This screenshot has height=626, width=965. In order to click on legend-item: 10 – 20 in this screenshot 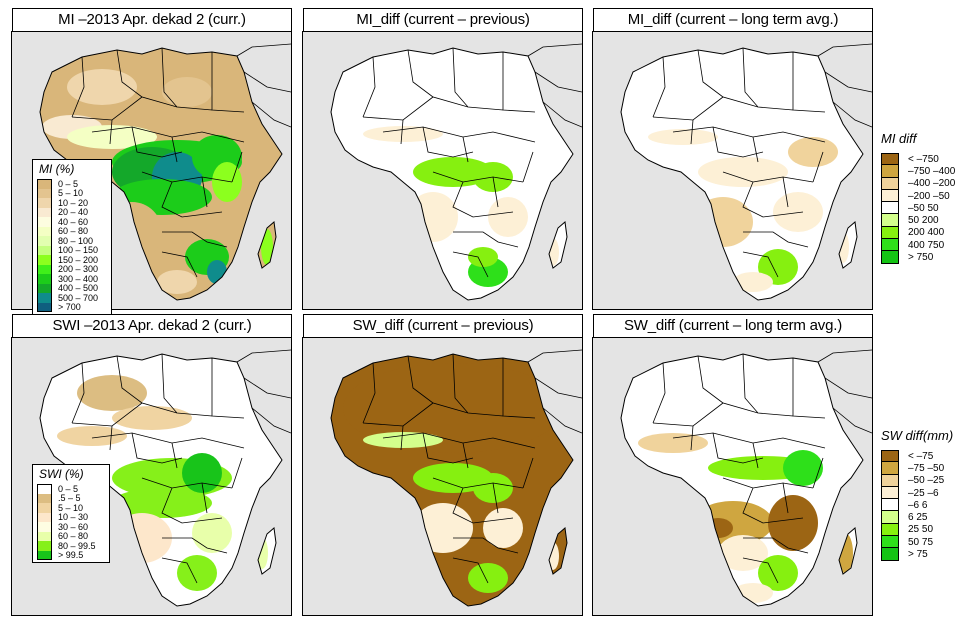, I will do `click(72, 203)`.